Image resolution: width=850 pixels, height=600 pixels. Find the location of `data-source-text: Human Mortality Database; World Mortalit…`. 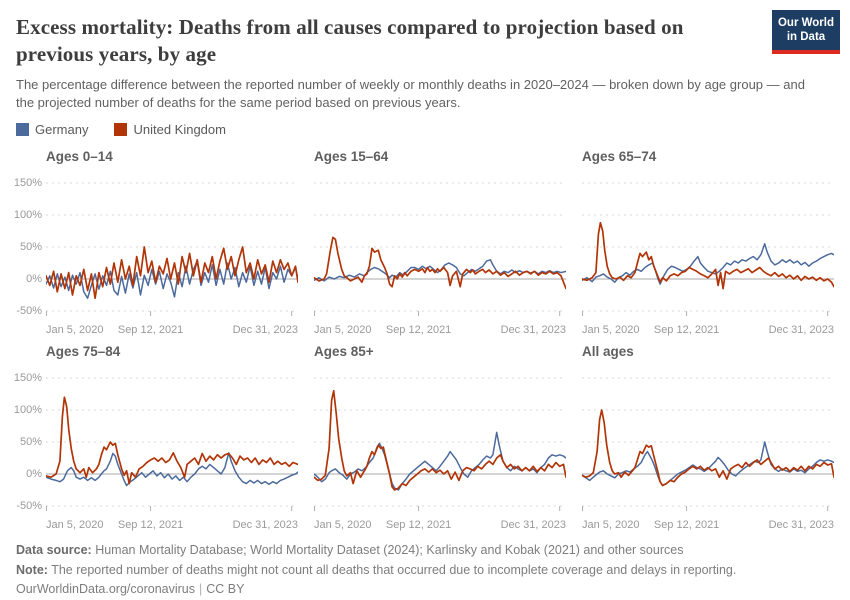

data-source-text: Human Mortality Database; World Mortalit… is located at coordinates (387, 549).